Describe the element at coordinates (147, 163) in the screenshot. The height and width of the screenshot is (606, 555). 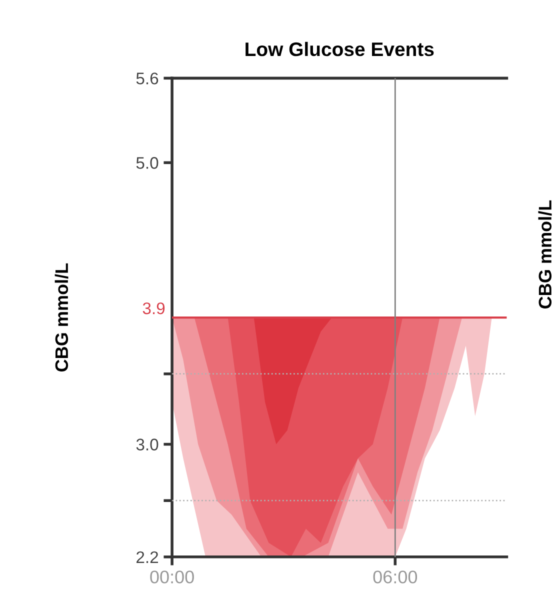
I see `y-tick-label: 5.0` at that location.